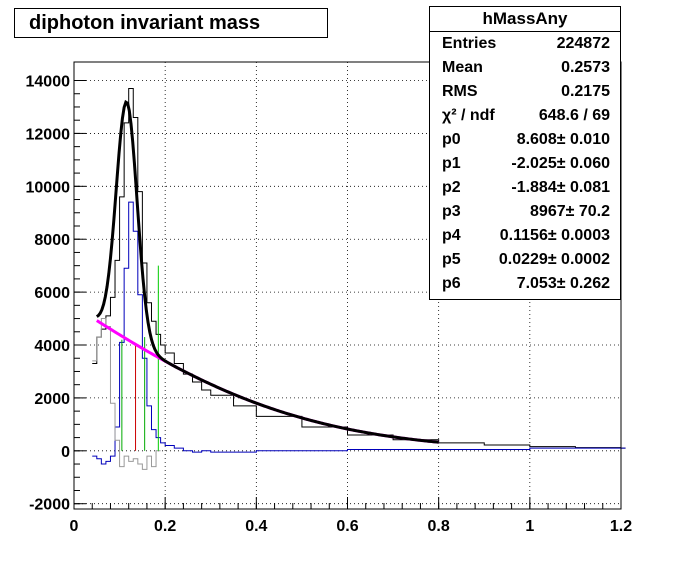 This screenshot has height=572, width=696. Describe the element at coordinates (525, 19) in the screenshot. I see `stats-title: hMassAny` at that location.